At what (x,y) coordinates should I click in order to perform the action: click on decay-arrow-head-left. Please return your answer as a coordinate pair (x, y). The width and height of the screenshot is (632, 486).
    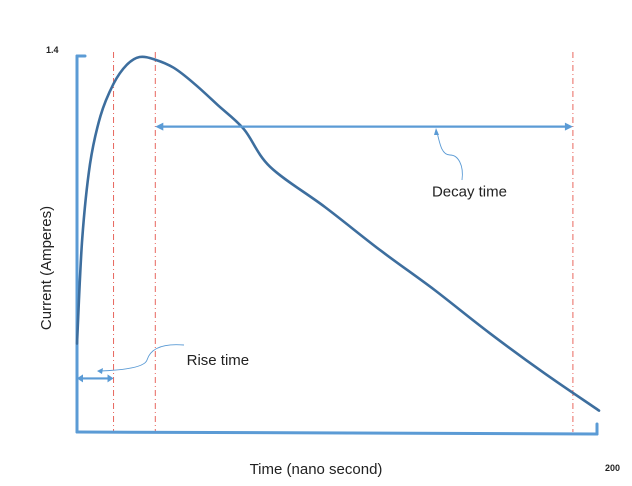
    Looking at the image, I should click on (159, 126).